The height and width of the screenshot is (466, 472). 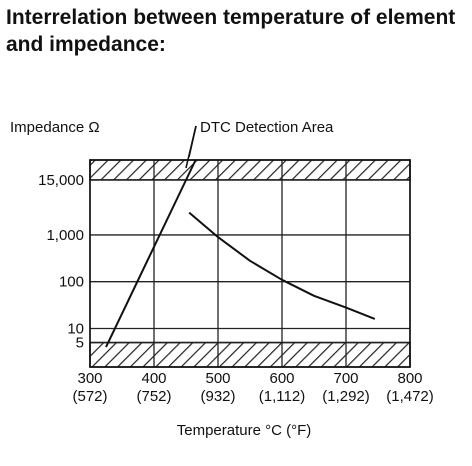 What do you see at coordinates (217, 396) in the screenshot?
I see `x-tick-sublabel-500: (932)` at bounding box center [217, 396].